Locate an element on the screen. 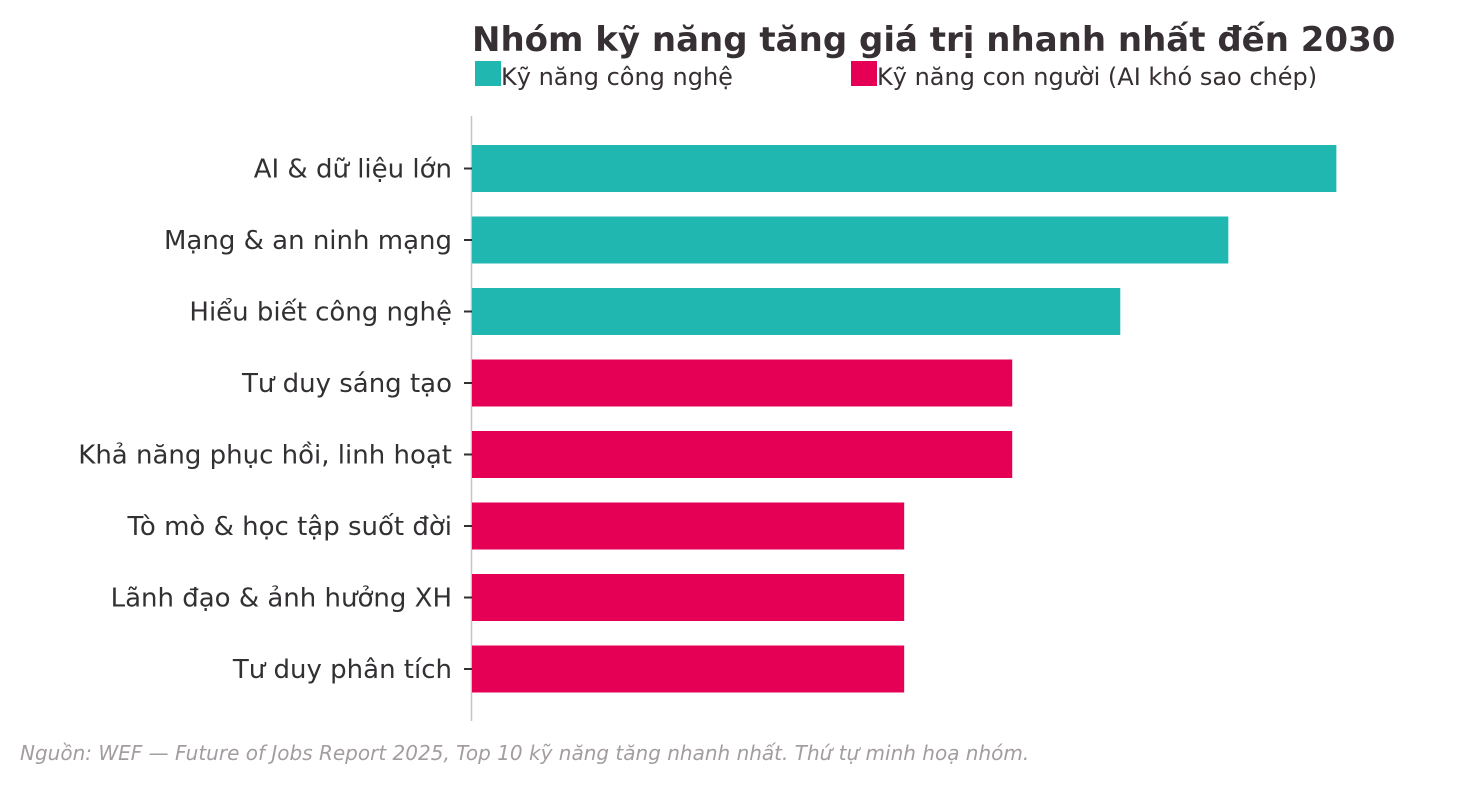 This screenshot has height=786, width=1473. y-tick-label-8: Tư duy phân tích is located at coordinates (342, 670).